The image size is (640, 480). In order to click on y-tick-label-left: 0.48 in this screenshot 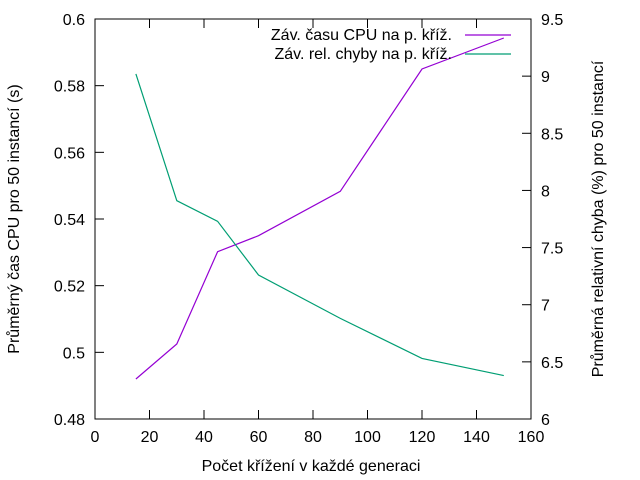, I will do `click(69, 420)`.